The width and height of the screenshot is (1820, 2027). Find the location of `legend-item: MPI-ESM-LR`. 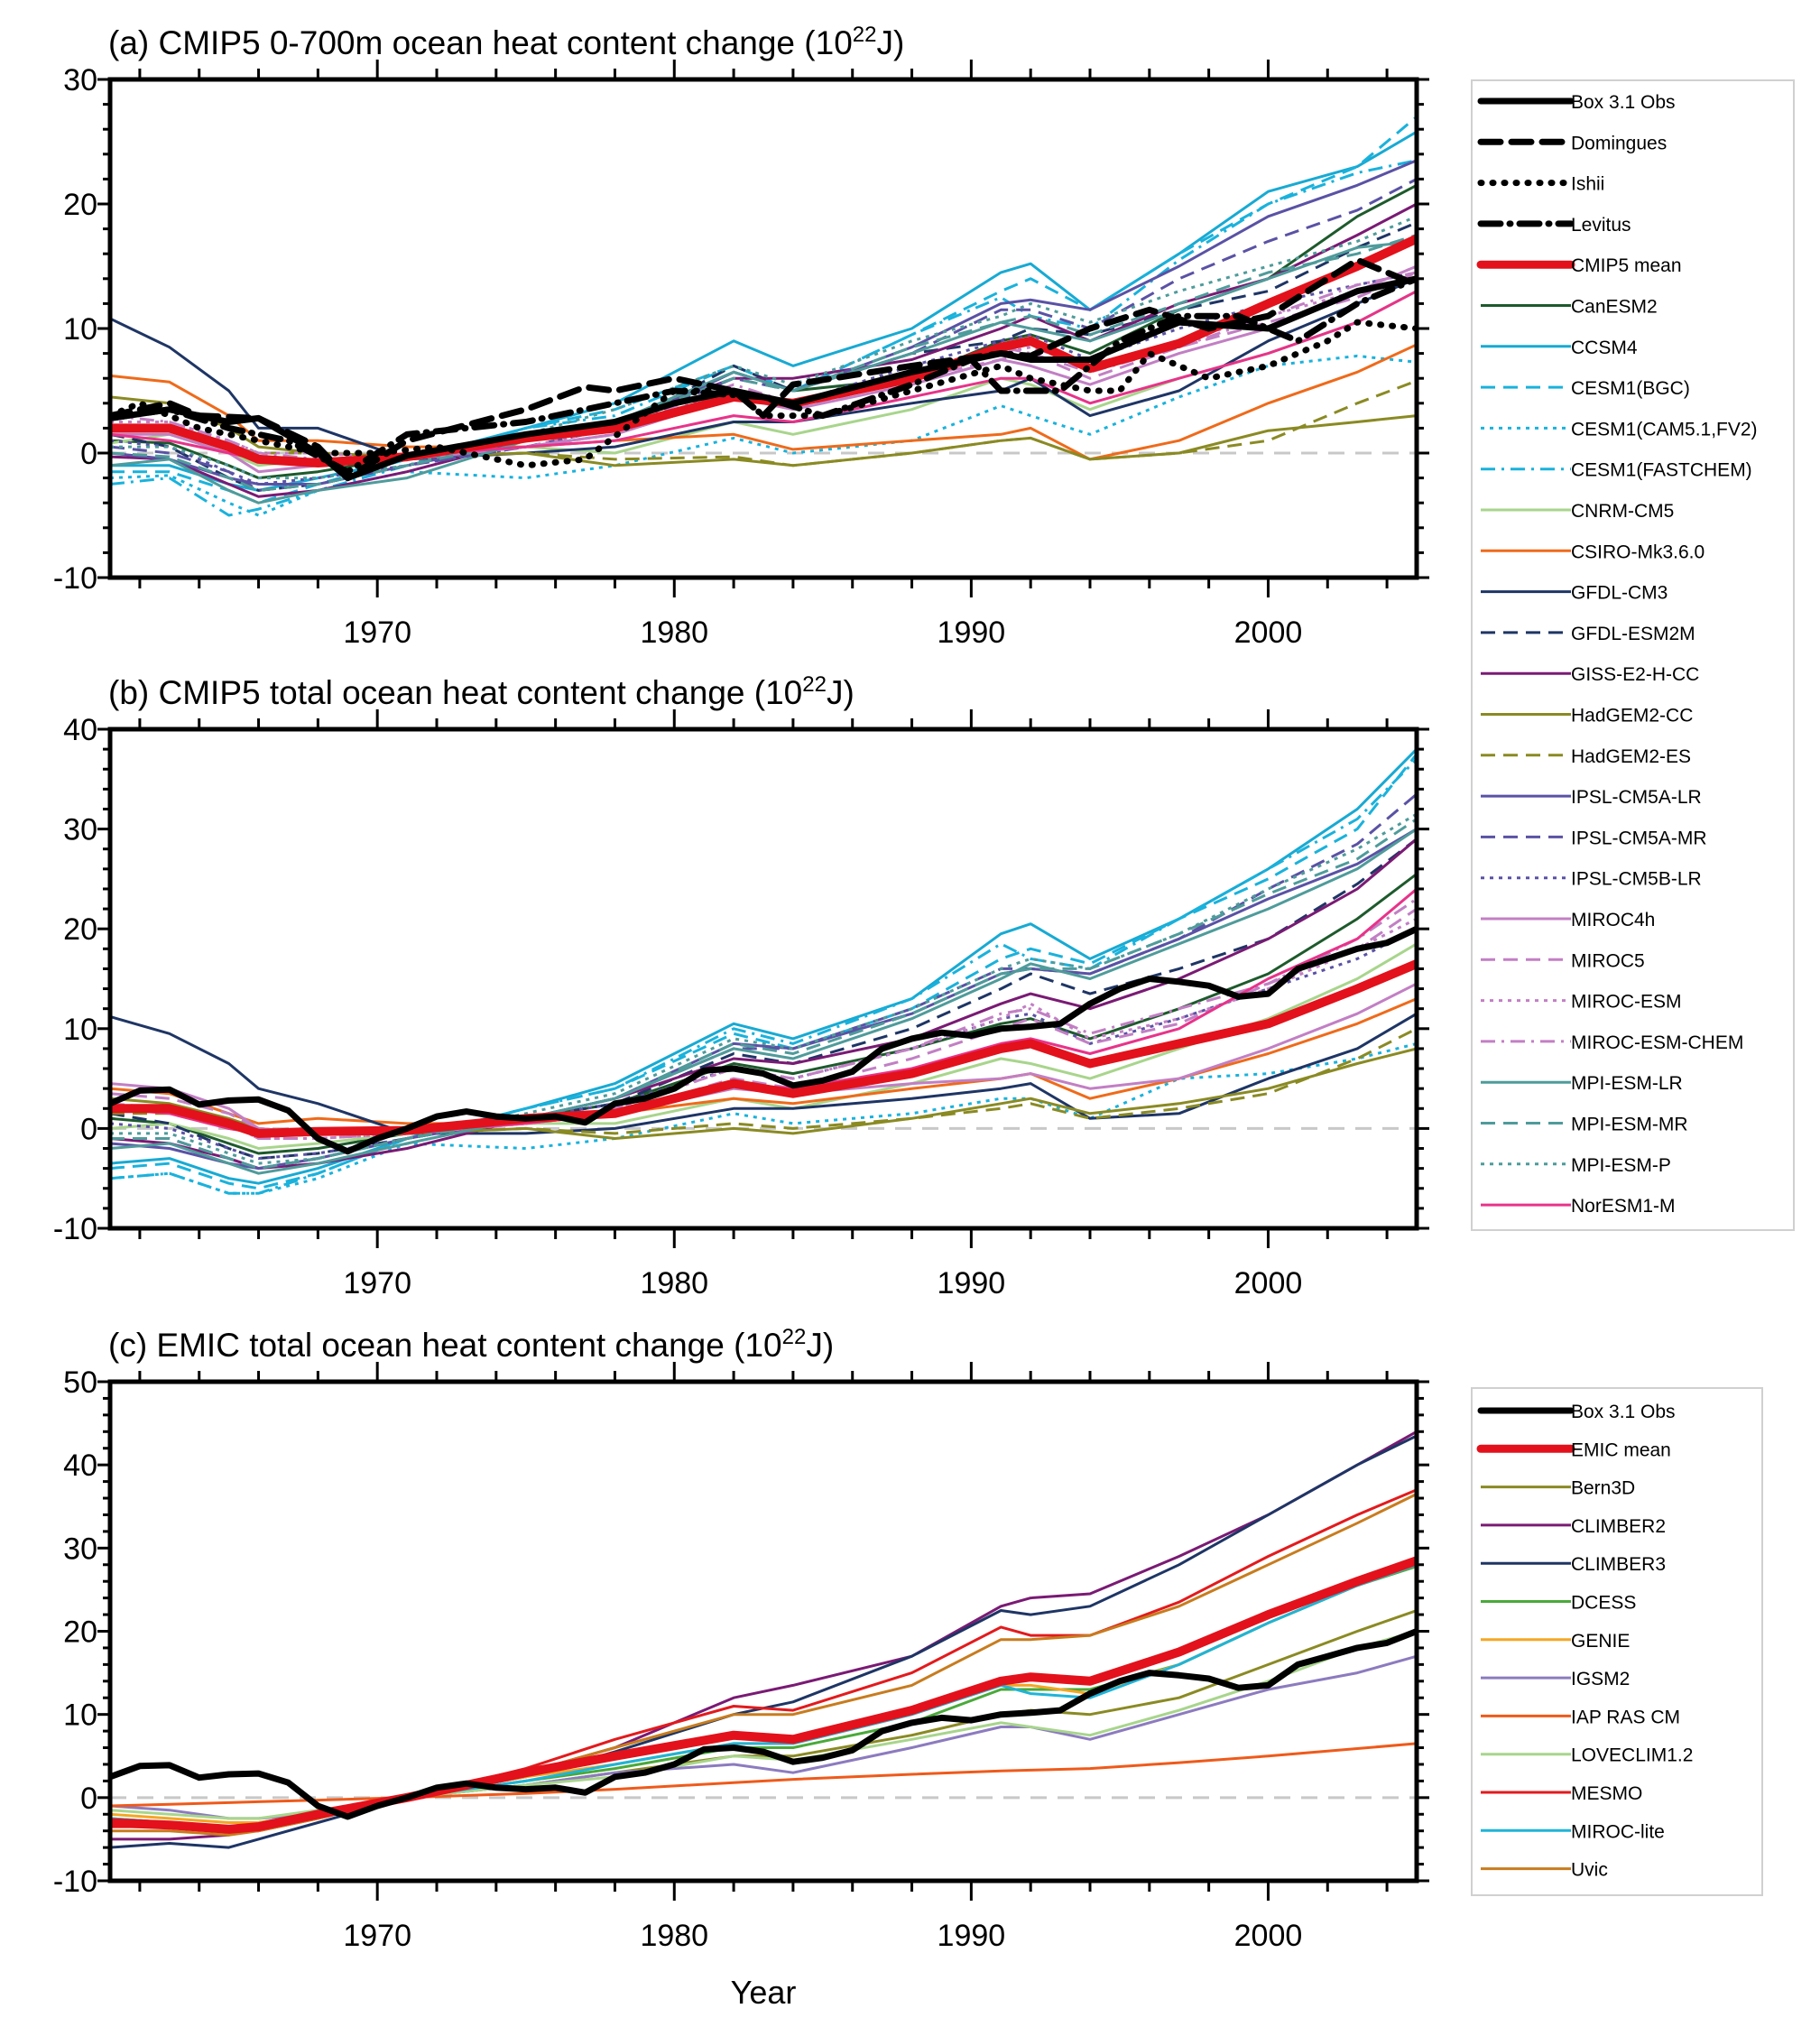

legend-item: MPI-ESM-LR is located at coordinates (1582, 1083).